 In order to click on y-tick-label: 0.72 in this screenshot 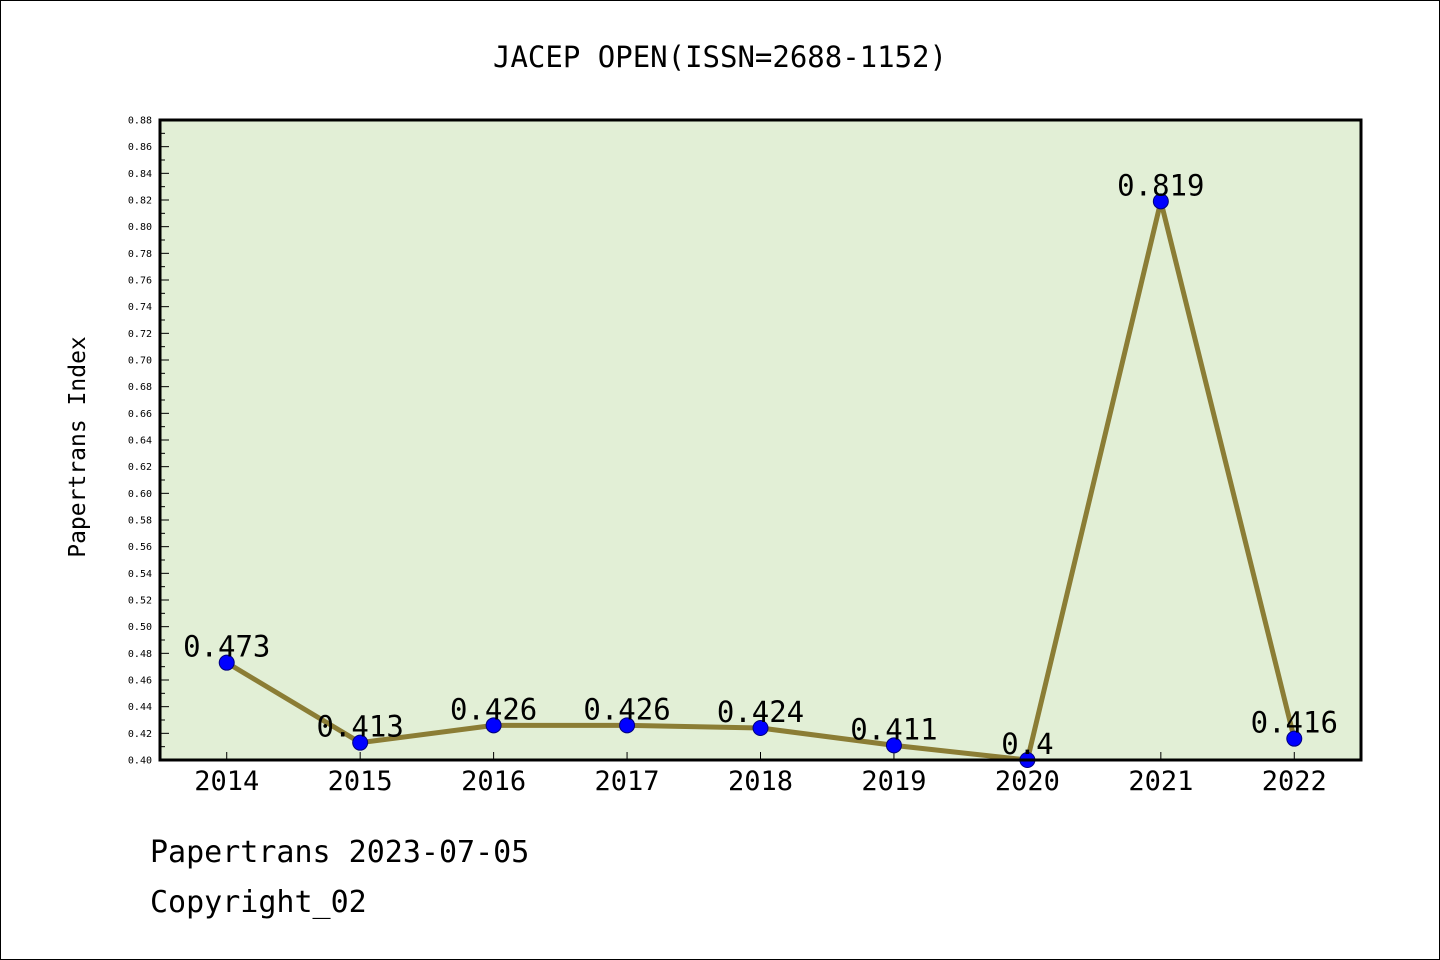, I will do `click(140, 334)`.